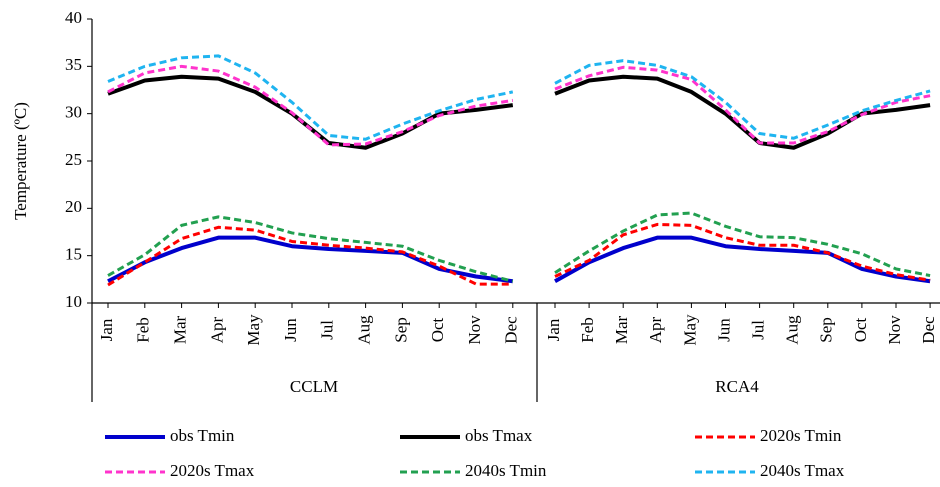 The height and width of the screenshot is (487, 940). Describe the element at coordinates (737, 386) in the screenshot. I see `panel-label: RCA4` at that location.